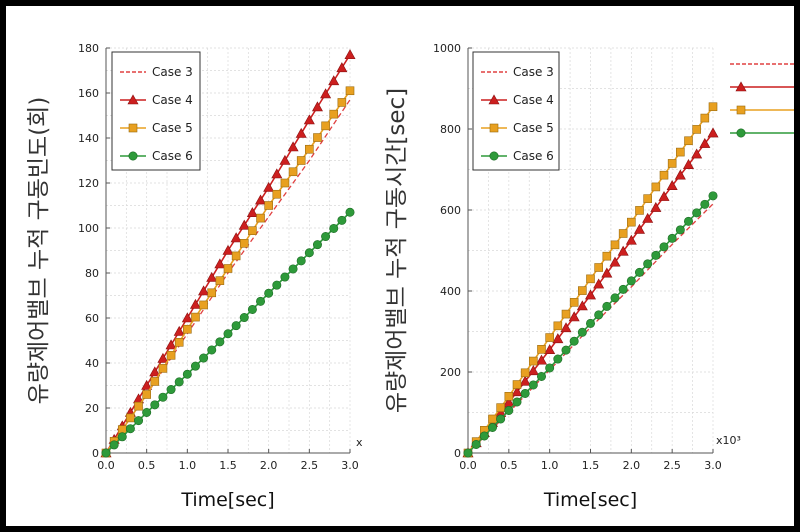  What do you see at coordinates (92, 273) in the screenshot?
I see `y-tick-label: 80` at bounding box center [92, 273].